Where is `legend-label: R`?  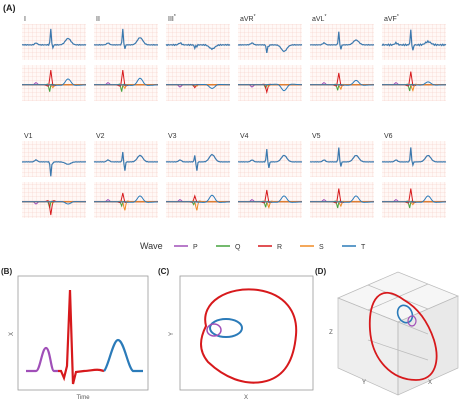
legend-label: R is located at coordinates (279, 247).